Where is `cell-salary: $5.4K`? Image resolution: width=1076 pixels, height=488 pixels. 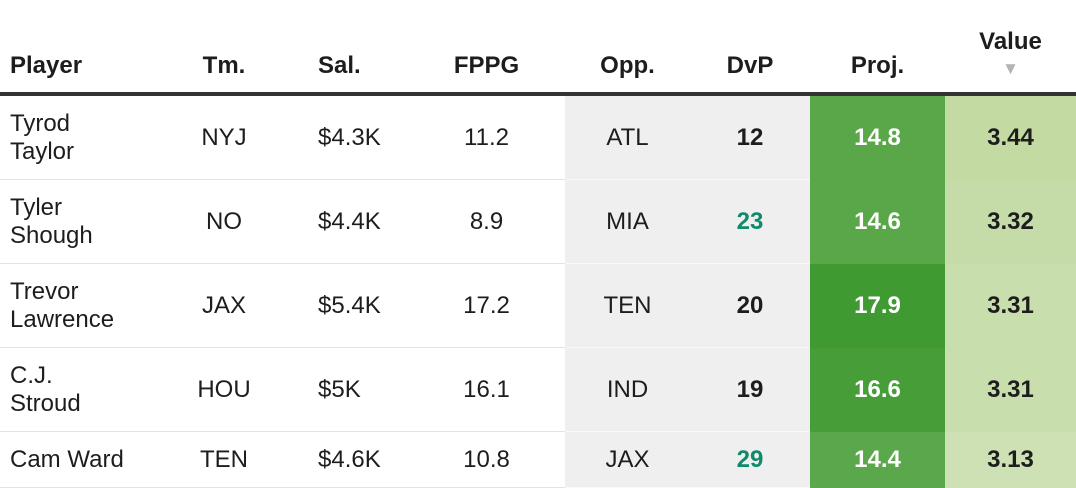
cell-salary: $5.4K is located at coordinates (338, 306).